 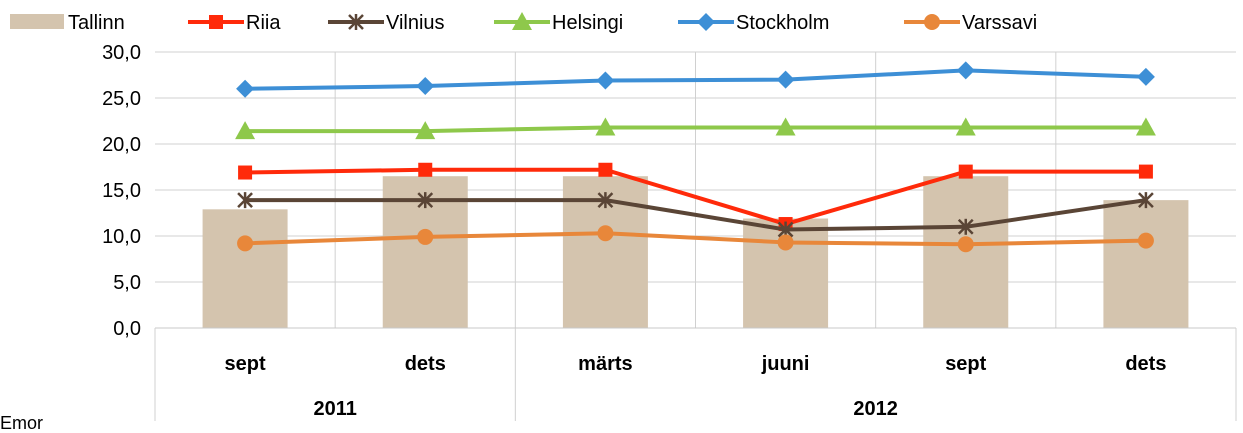 I want to click on legend-label: Riia, so click(x=263, y=23).